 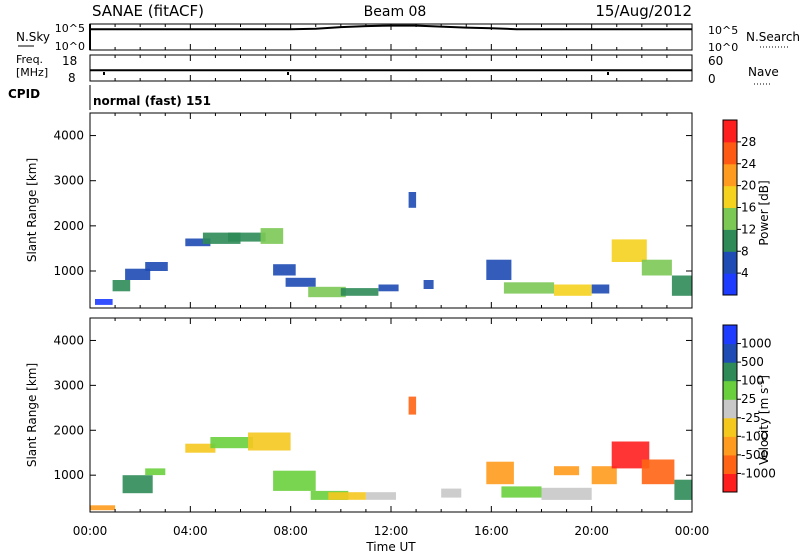 What do you see at coordinates (752, 362) in the screenshot?
I see `colorbar-tick-label: 500` at bounding box center [752, 362].